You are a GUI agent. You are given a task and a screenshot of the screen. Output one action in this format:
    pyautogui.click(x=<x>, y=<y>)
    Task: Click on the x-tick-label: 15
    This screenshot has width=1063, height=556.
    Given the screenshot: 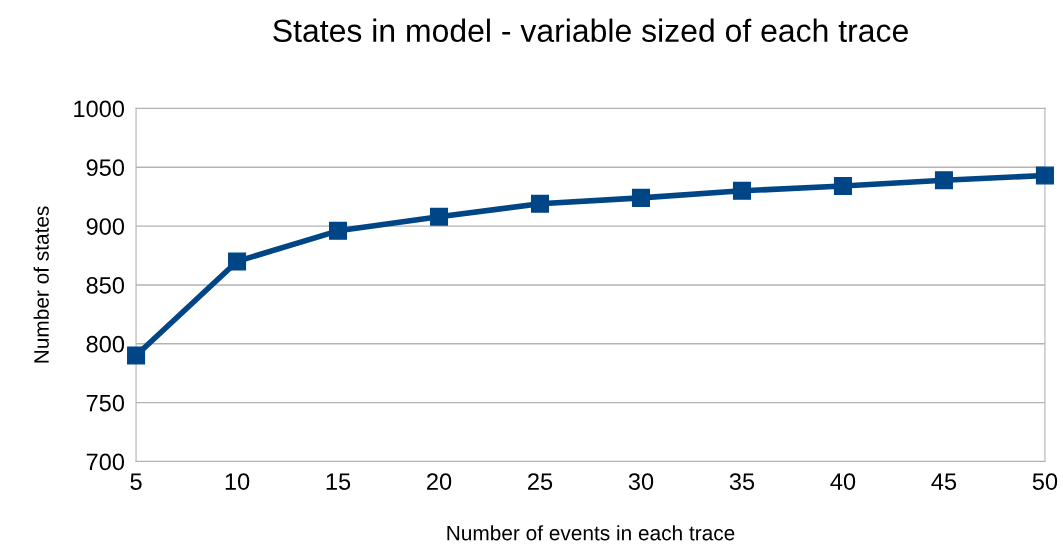 What is the action you would take?
    pyautogui.click(x=338, y=481)
    